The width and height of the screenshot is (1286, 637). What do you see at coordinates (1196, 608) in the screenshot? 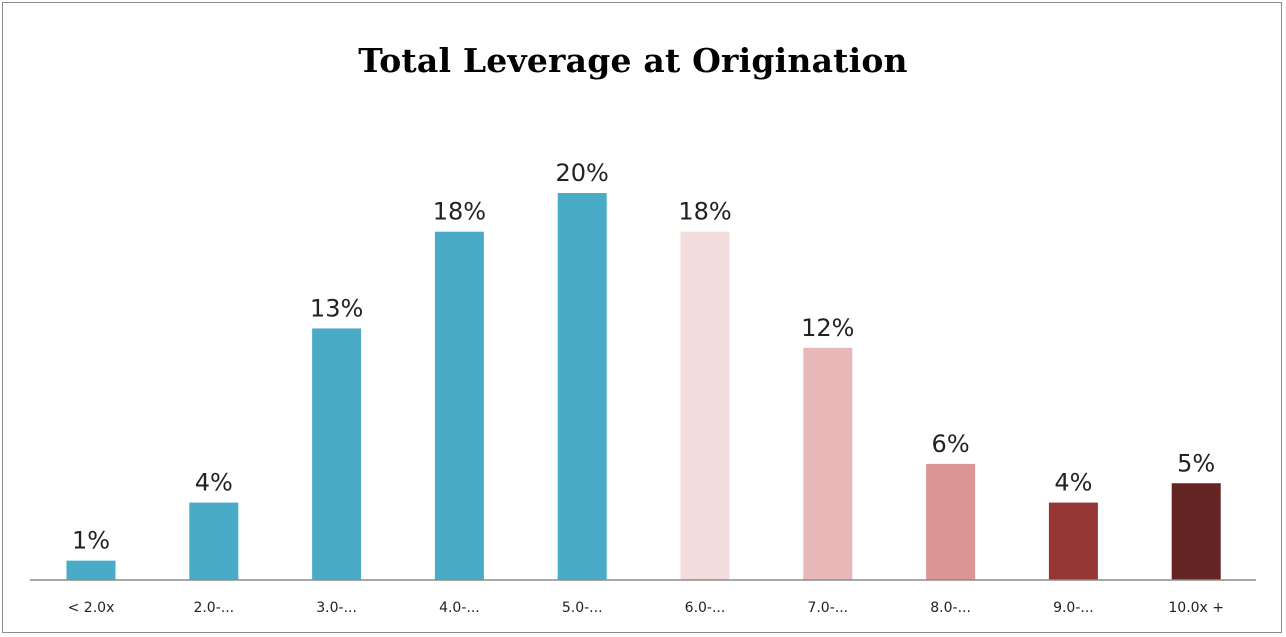
I see `category-label-10: 10.0x +` at bounding box center [1196, 608].